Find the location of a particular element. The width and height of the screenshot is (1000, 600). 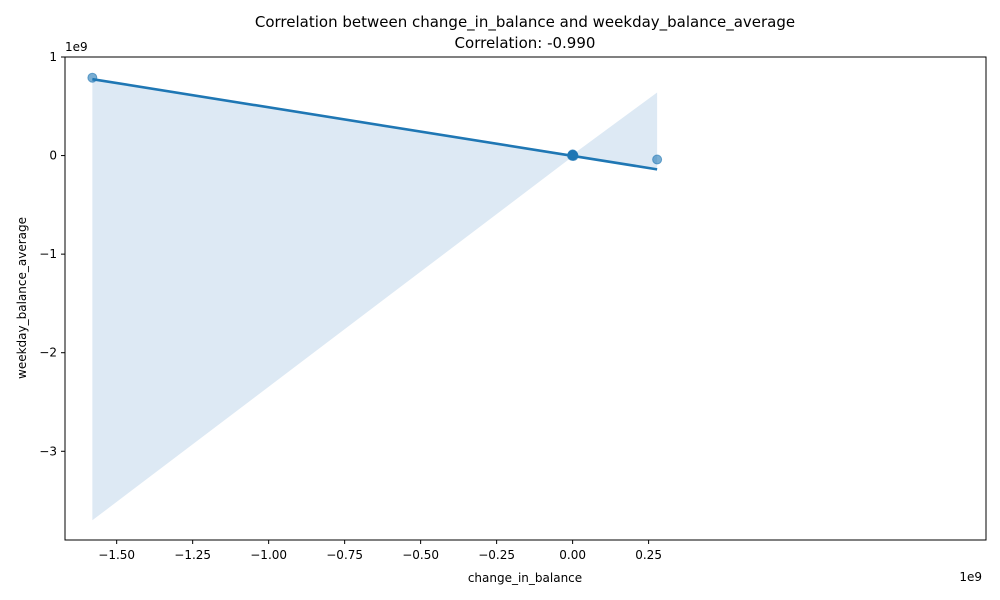

x-axis-label: change_in_balance is located at coordinates (525, 578).